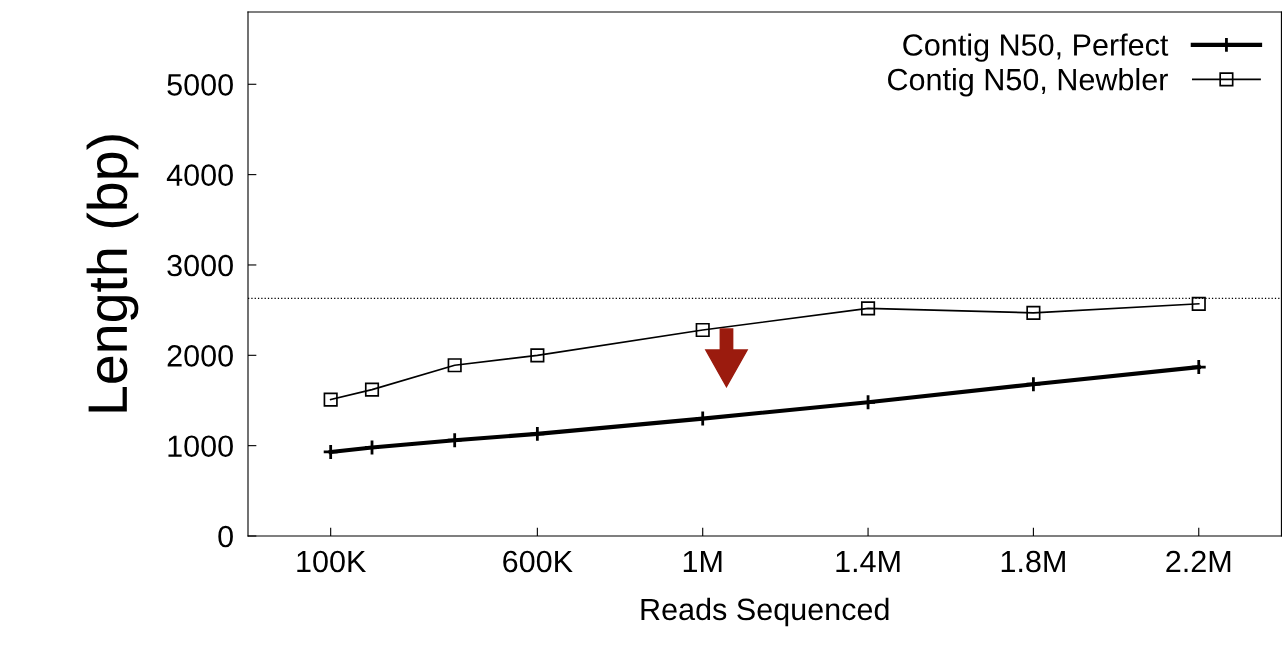 The width and height of the screenshot is (1284, 672). What do you see at coordinates (112, 273) in the screenshot?
I see `y-axis-title: Length (bp)` at bounding box center [112, 273].